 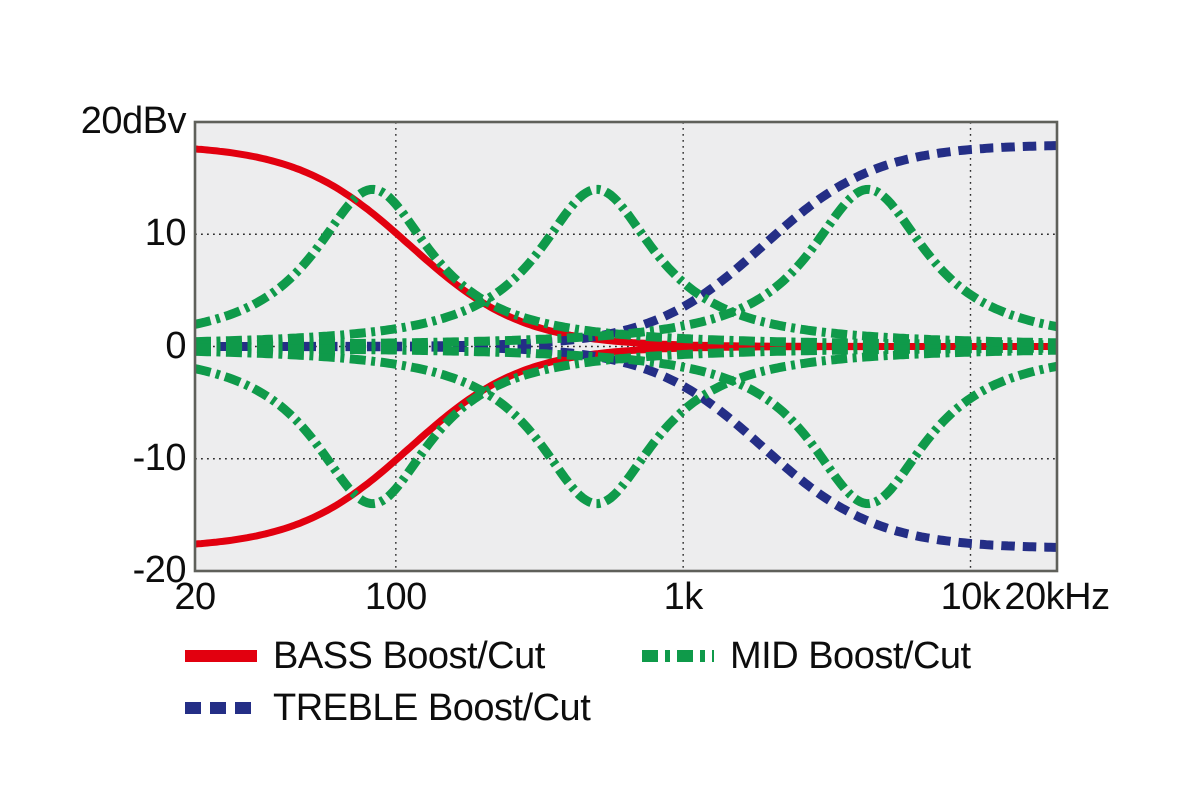 What do you see at coordinates (195, 597) in the screenshot?
I see `x-tick-label-20: 20` at bounding box center [195, 597].